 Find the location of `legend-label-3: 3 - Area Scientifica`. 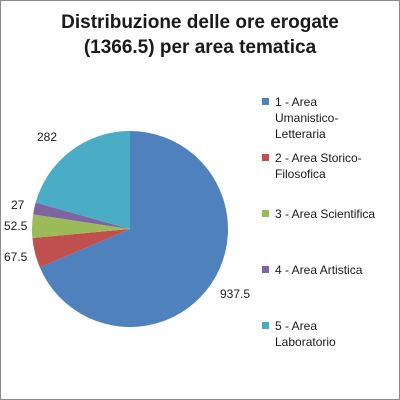

legend-label-3: 3 - Area Scientifica is located at coordinates (335, 214).